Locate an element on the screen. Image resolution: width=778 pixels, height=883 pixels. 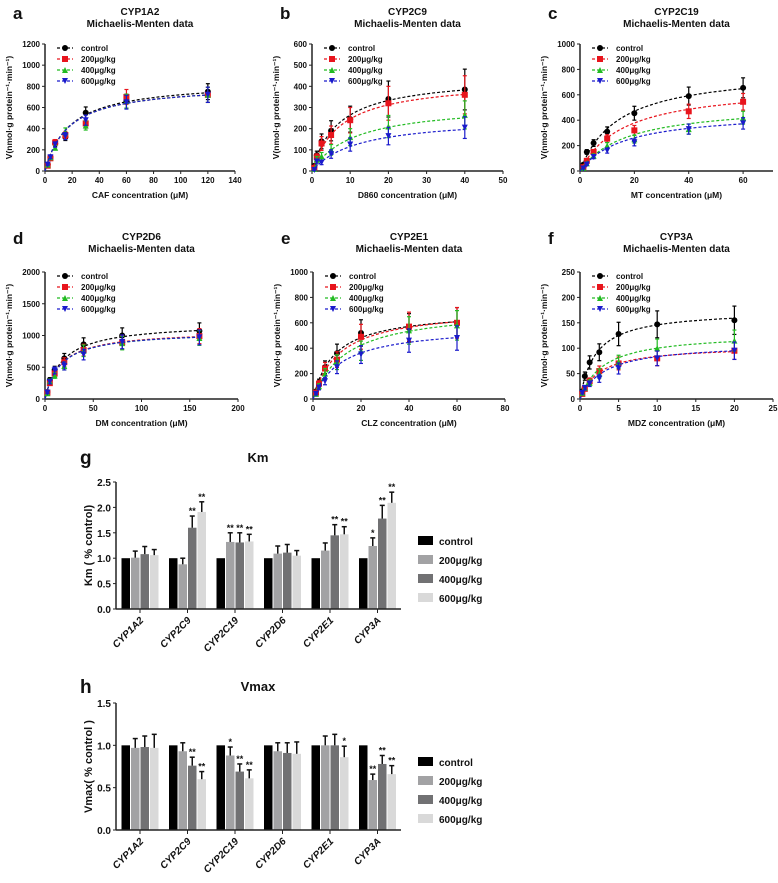
x-tick-label: 10 is located at coordinates (657, 408).